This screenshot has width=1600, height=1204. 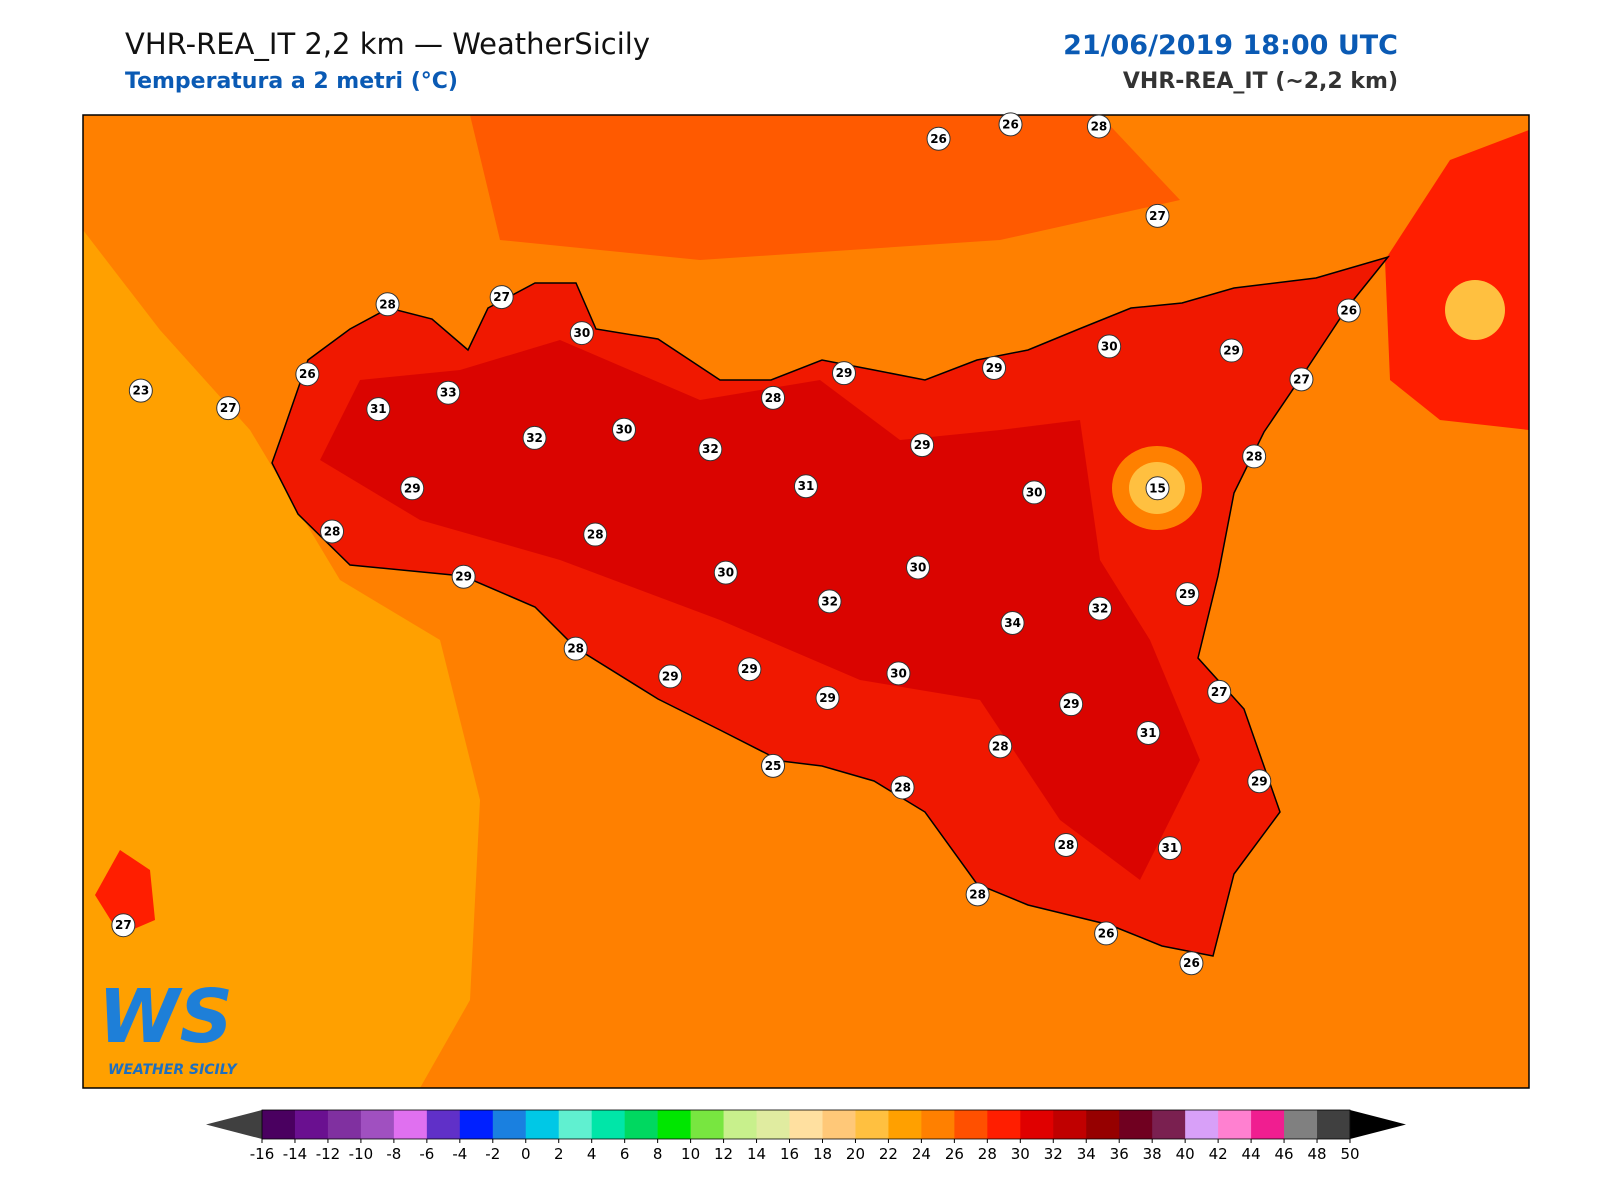 What do you see at coordinates (1349, 1154) in the screenshot?
I see `colorbar-tick-label: 50` at bounding box center [1349, 1154].